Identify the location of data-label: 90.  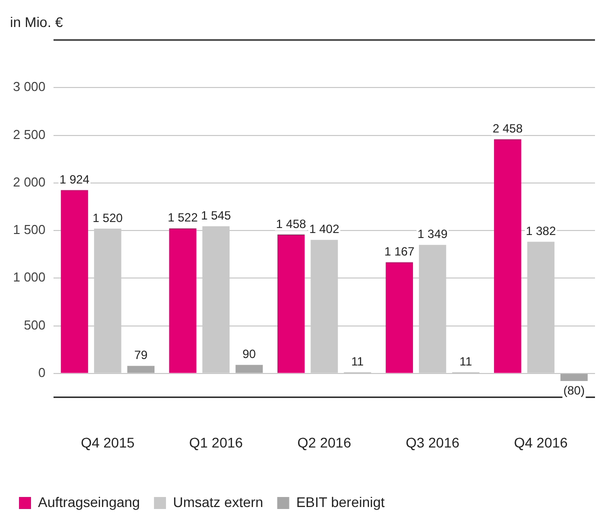
(249, 354).